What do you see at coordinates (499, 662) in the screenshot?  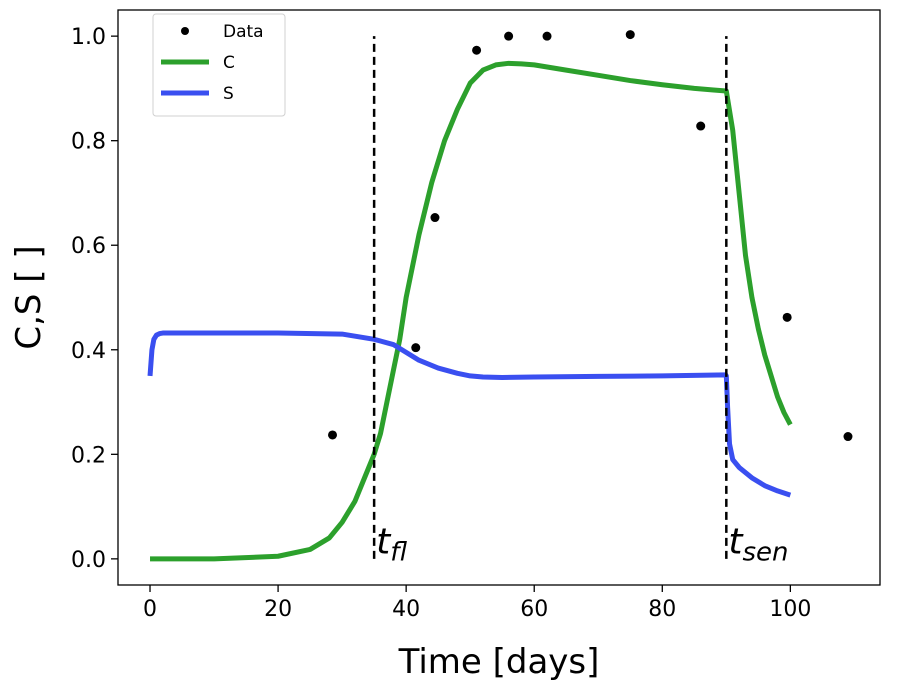 I see `x-axis-label: Time [days]` at bounding box center [499, 662].